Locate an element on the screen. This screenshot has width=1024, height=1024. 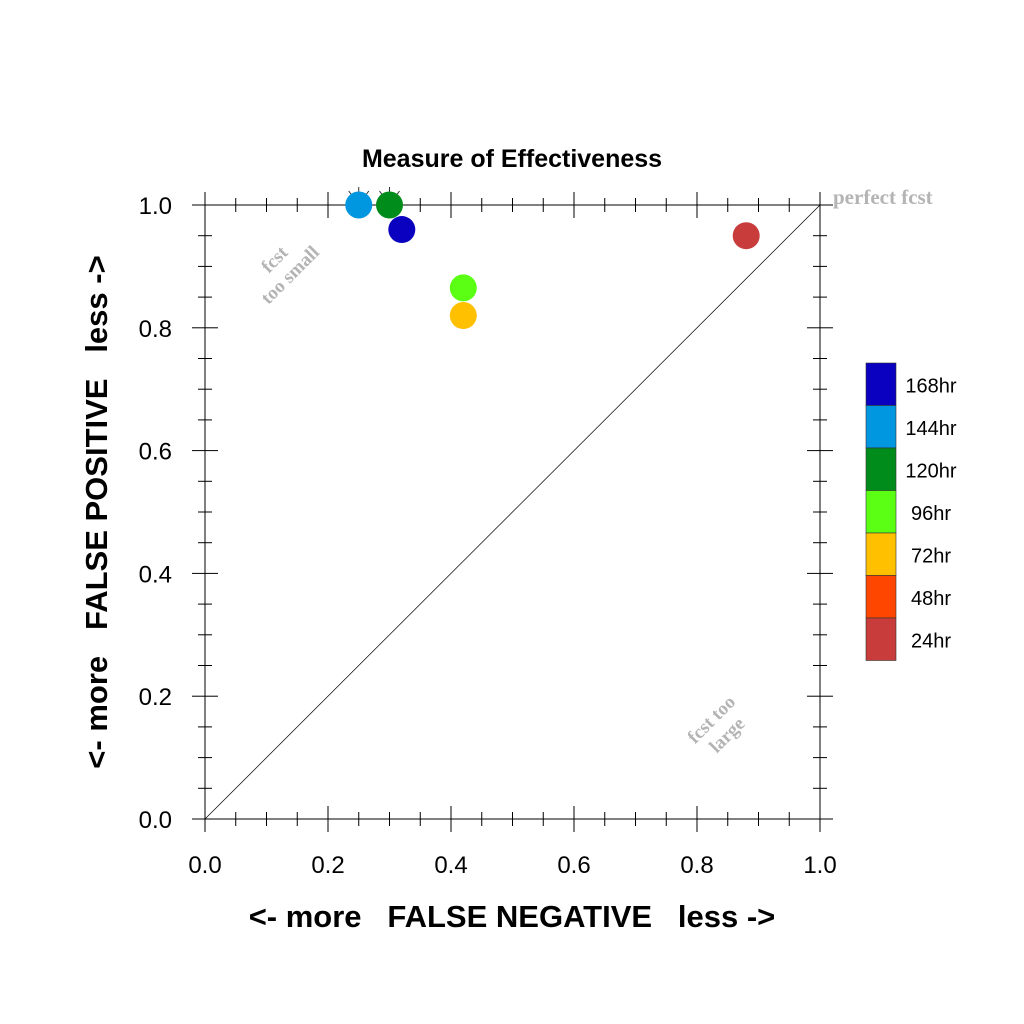
x-tick-label: 0.8 is located at coordinates (696, 865).